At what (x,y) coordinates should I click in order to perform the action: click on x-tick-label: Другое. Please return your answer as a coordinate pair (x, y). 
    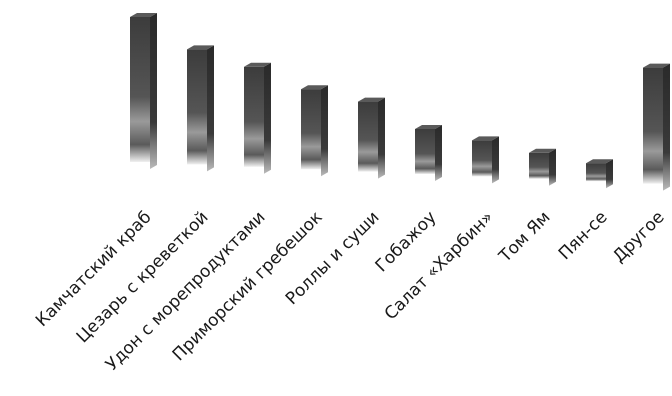
    Looking at the image, I should click on (638, 236).